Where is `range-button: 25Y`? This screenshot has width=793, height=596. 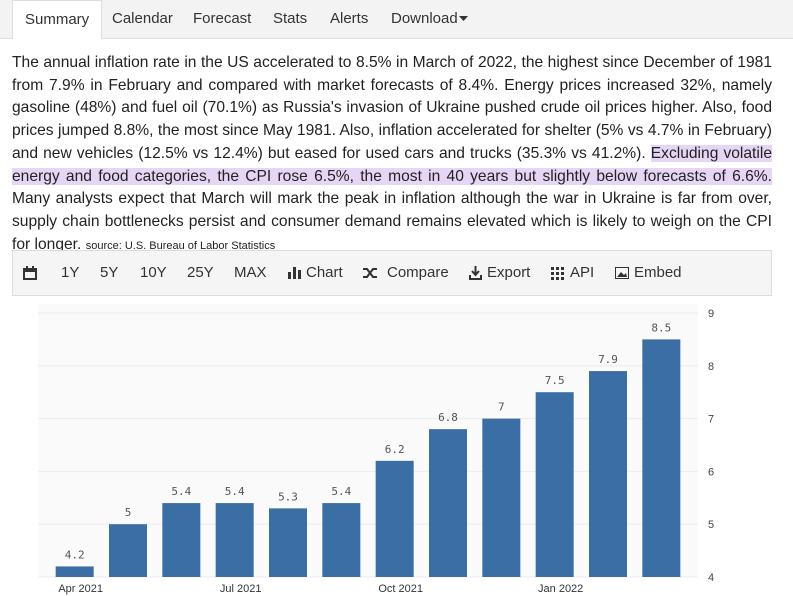 range-button: 25Y is located at coordinates (200, 272).